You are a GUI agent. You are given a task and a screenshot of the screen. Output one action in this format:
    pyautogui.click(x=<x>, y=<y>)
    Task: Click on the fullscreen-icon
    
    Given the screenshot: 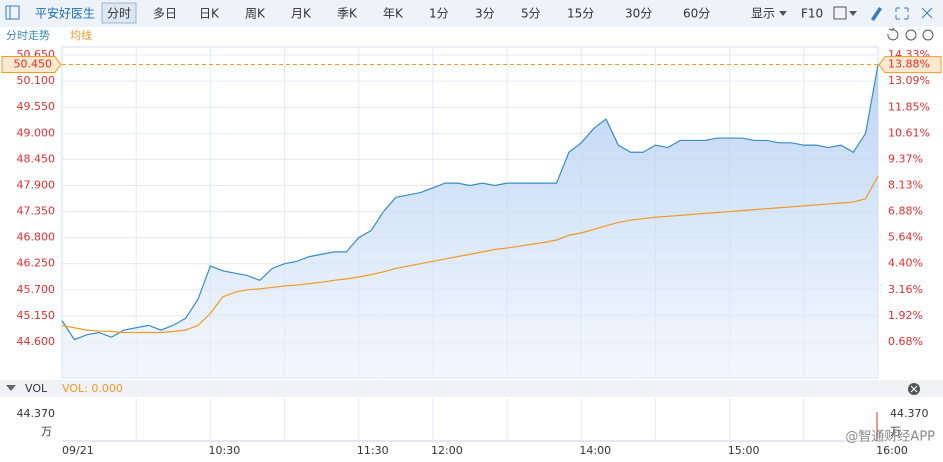 What is the action you would take?
    pyautogui.click(x=902, y=13)
    